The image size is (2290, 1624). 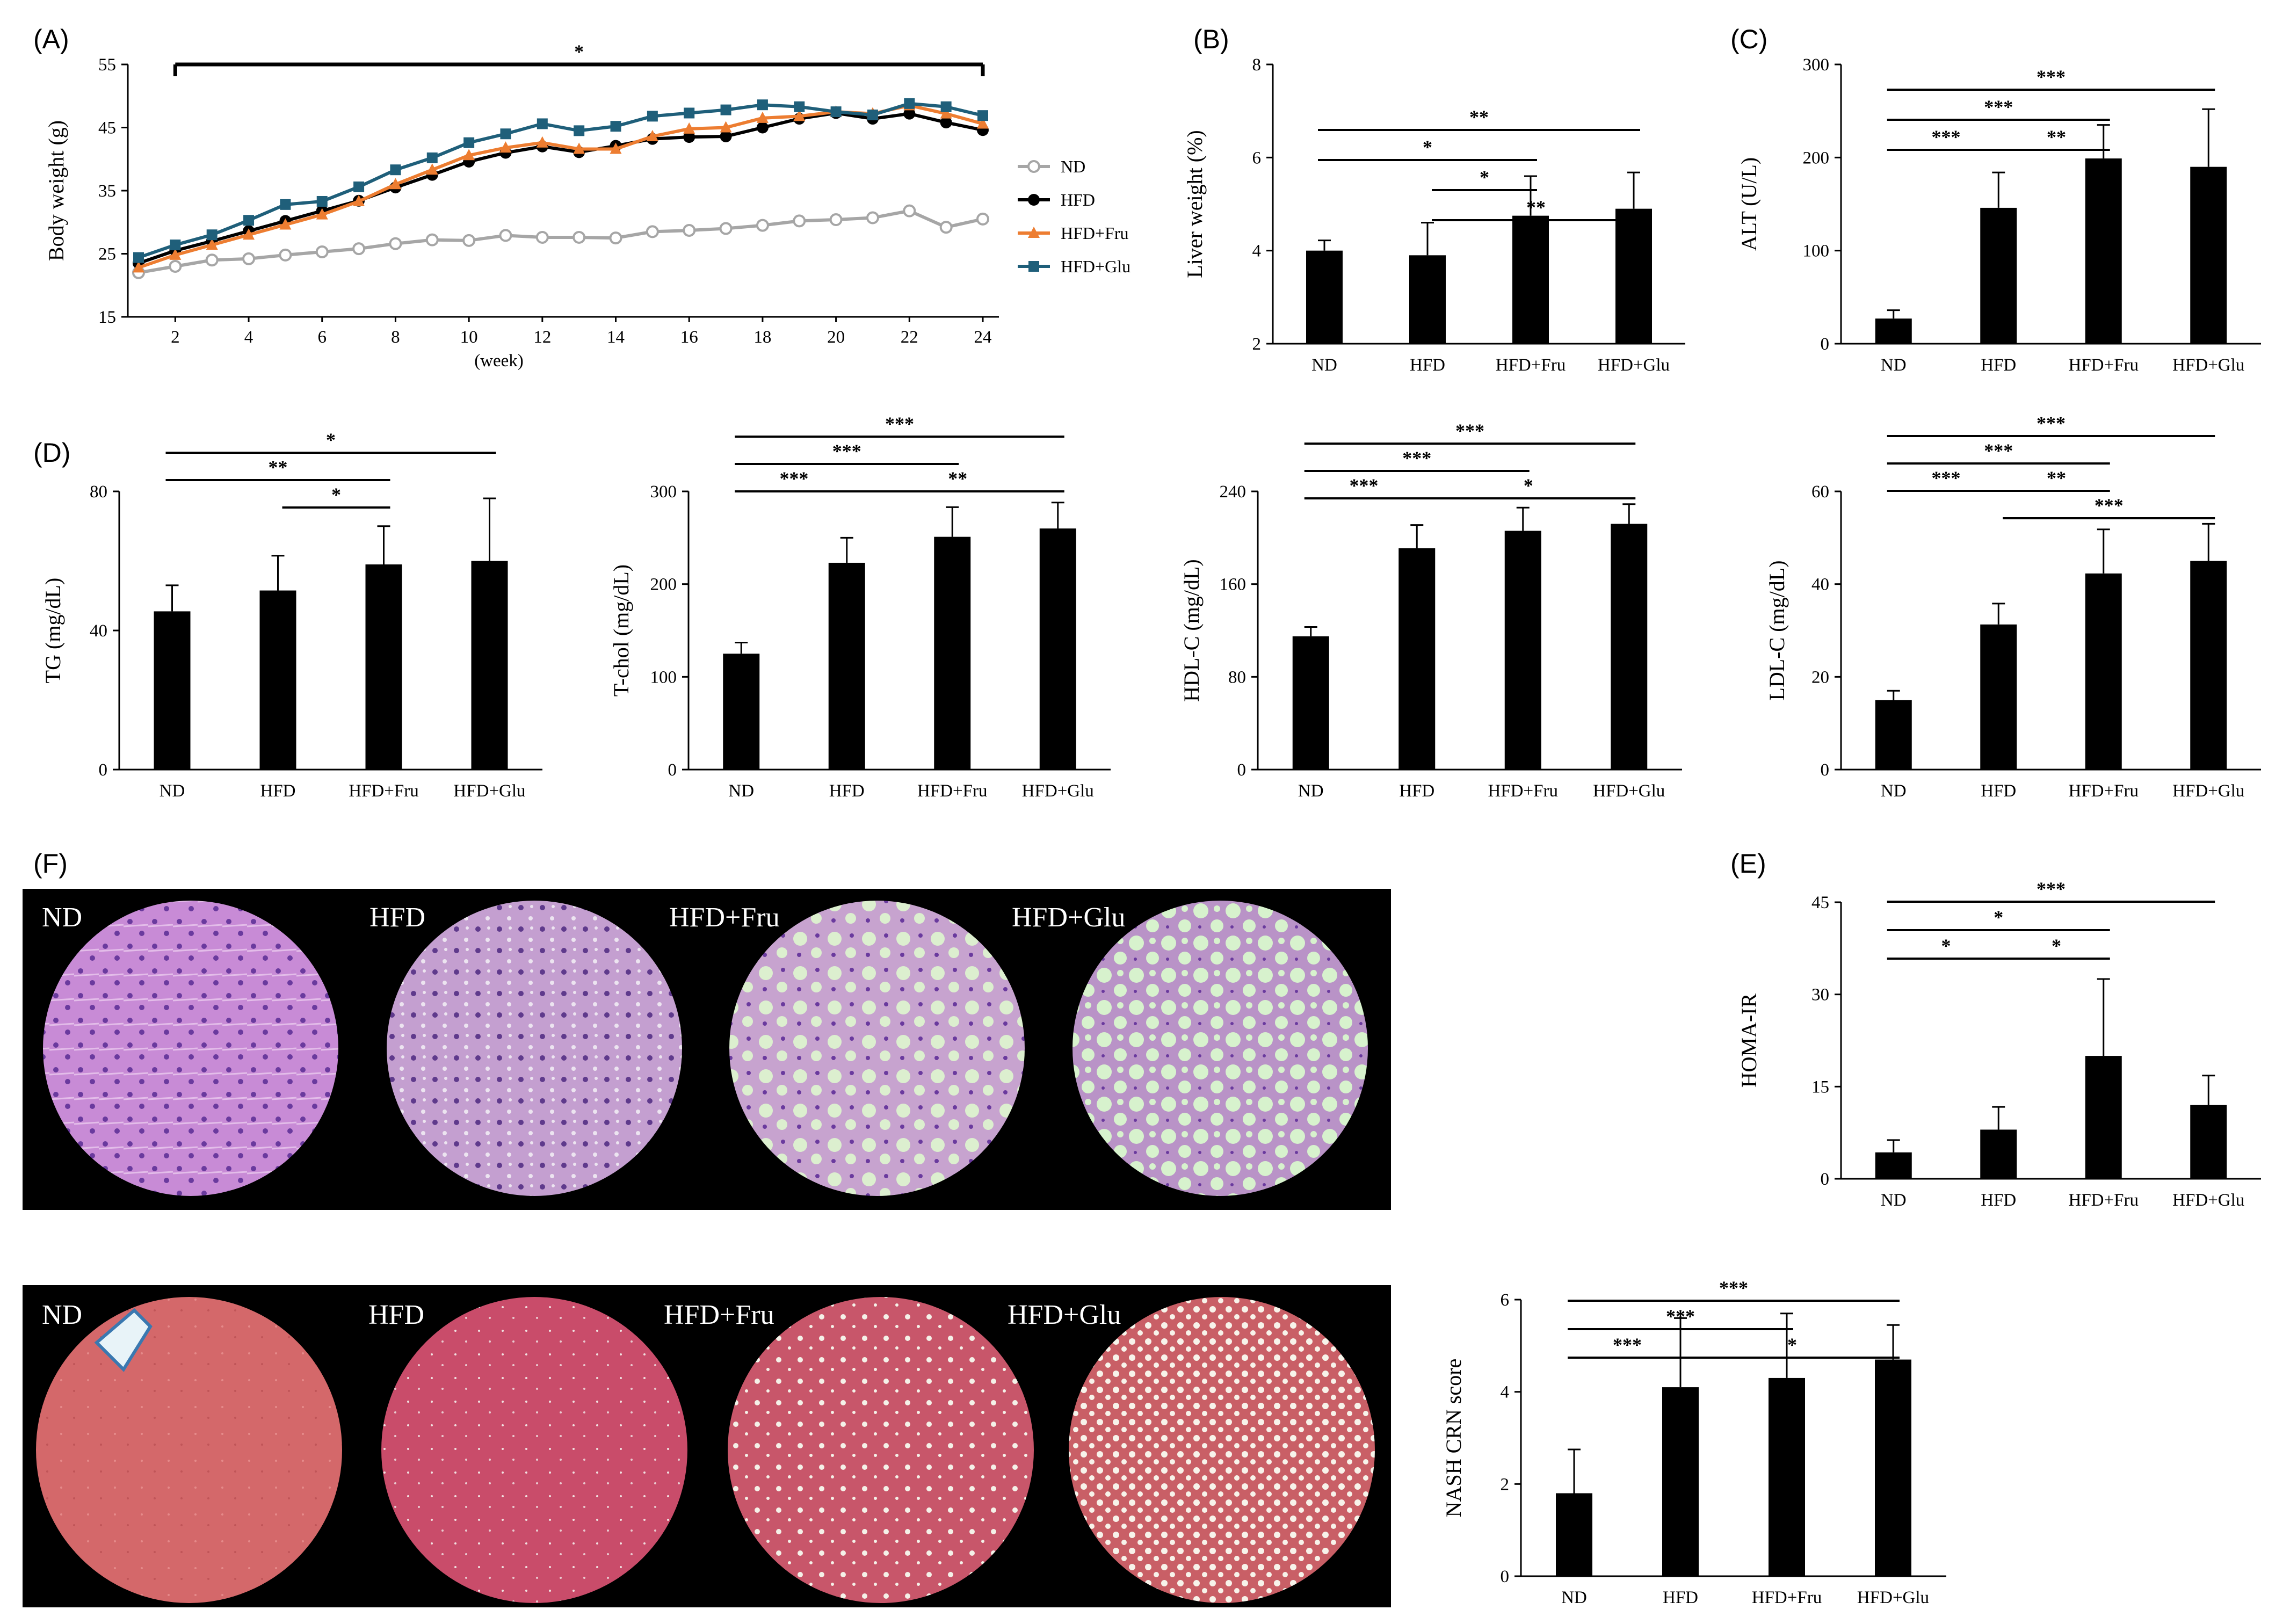 What do you see at coordinates (1816, 158) in the screenshot?
I see `y-tick-label: 200` at bounding box center [1816, 158].